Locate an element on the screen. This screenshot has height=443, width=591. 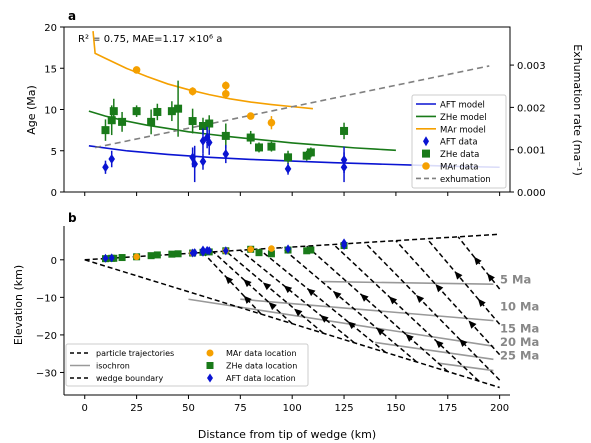
panel-b-label: b is located at coordinates (72, 218).